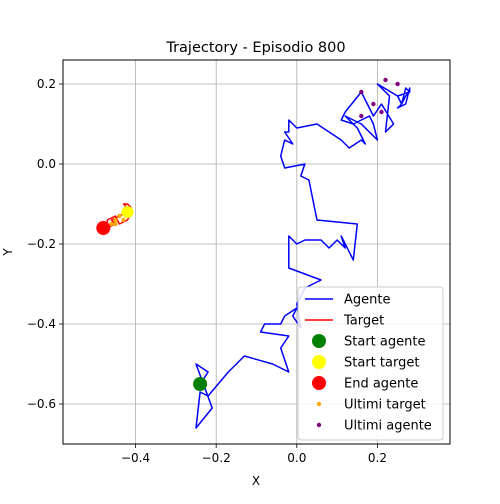 This screenshot has height=504, width=500. What do you see at coordinates (255, 48) in the screenshot?
I see `chart-title: Trajectory - Episodio 800` at bounding box center [255, 48].